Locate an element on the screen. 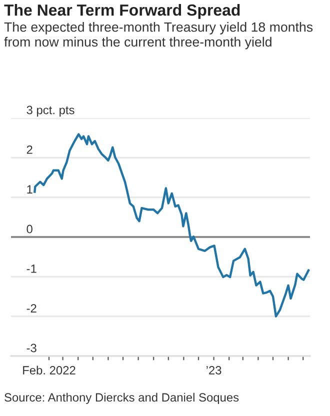 The width and height of the screenshot is (330, 416). y-tick-label: -1 is located at coordinates (31, 268).